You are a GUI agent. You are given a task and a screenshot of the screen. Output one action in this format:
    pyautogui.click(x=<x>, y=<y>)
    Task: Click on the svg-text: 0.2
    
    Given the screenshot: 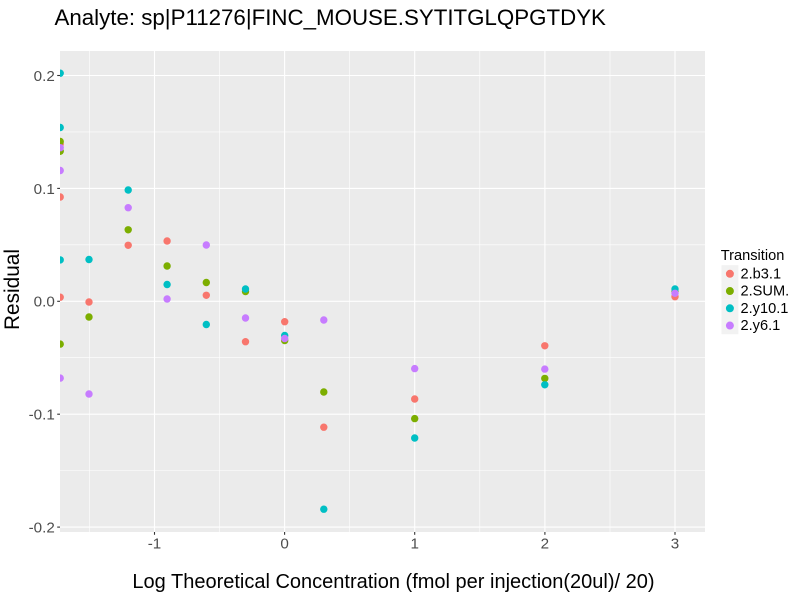 What is the action you would take?
    pyautogui.click(x=44, y=76)
    